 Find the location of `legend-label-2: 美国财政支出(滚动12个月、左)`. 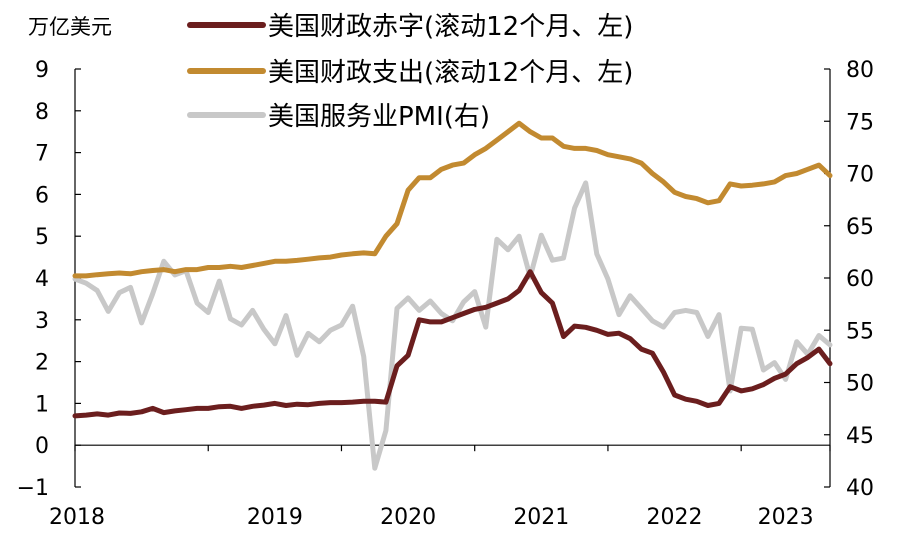

legend-label-2: 美国财政支出(滚动12个月、左) is located at coordinates (450, 73).